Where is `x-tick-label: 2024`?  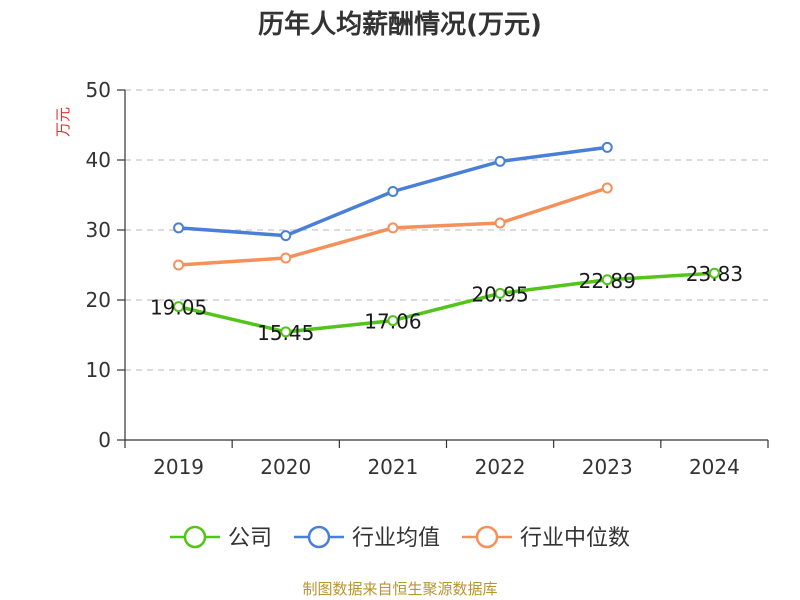
x-tick-label: 2024 is located at coordinates (714, 467).